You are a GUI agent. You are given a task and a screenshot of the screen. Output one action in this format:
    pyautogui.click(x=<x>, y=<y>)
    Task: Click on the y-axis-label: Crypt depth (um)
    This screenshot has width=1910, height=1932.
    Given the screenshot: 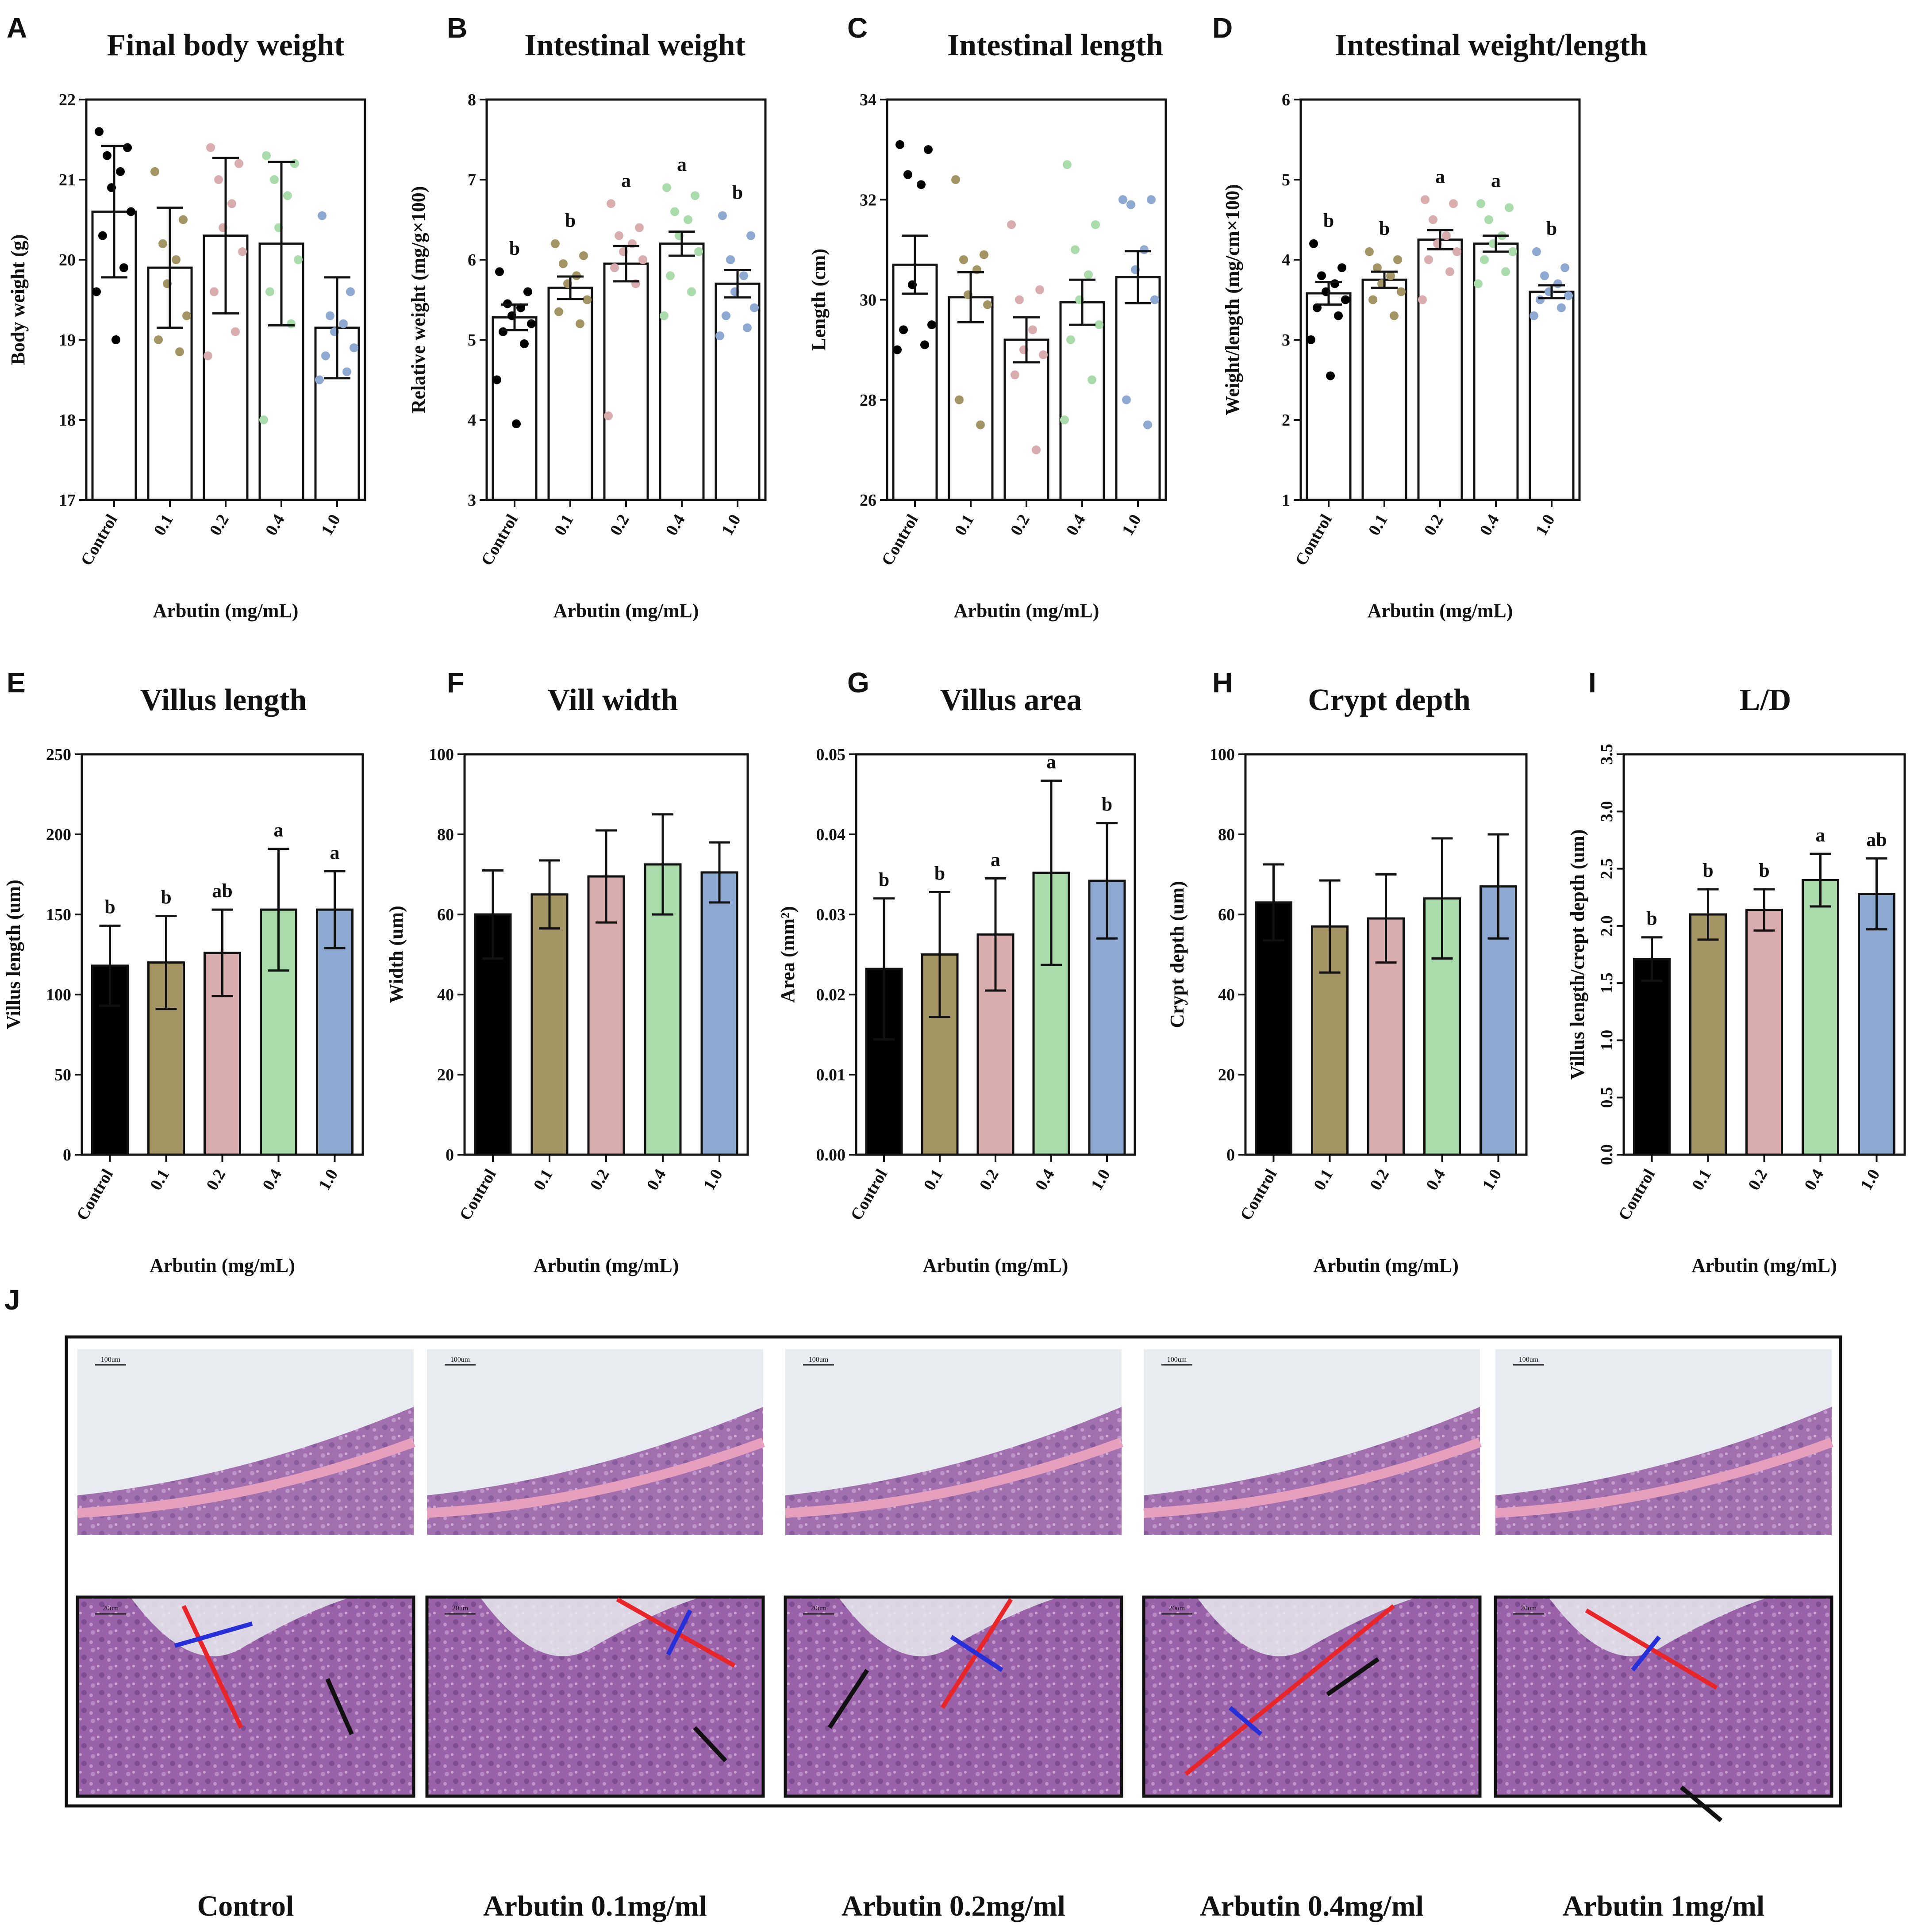 What is the action you would take?
    pyautogui.click(x=1177, y=954)
    